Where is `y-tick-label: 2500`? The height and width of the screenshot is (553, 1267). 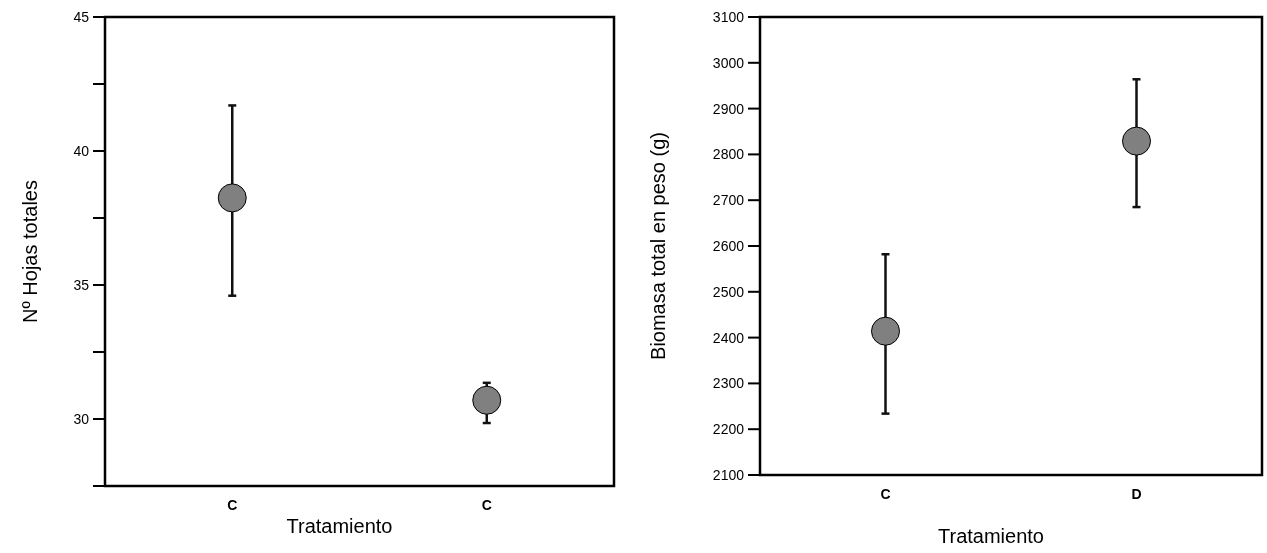 y-tick-label: 2500 is located at coordinates (728, 291).